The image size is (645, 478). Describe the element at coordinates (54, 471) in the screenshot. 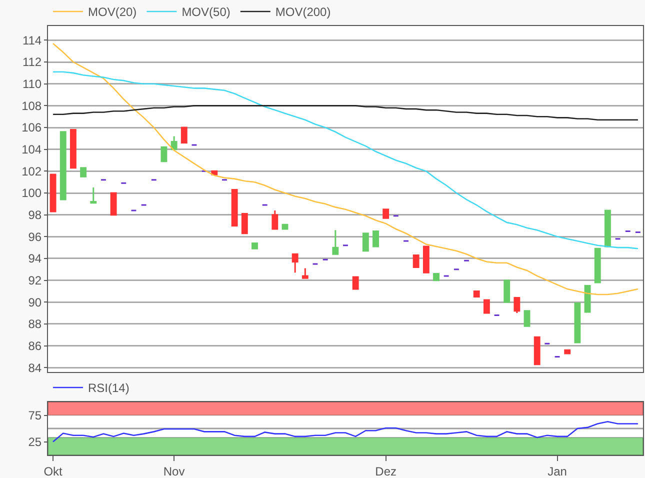

I see `x-tick-label: Okt` at that location.